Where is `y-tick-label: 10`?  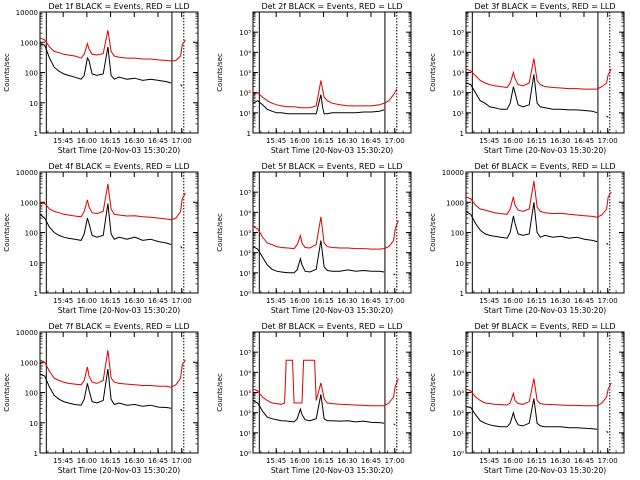 y-tick-label: 10 is located at coordinates (33, 104).